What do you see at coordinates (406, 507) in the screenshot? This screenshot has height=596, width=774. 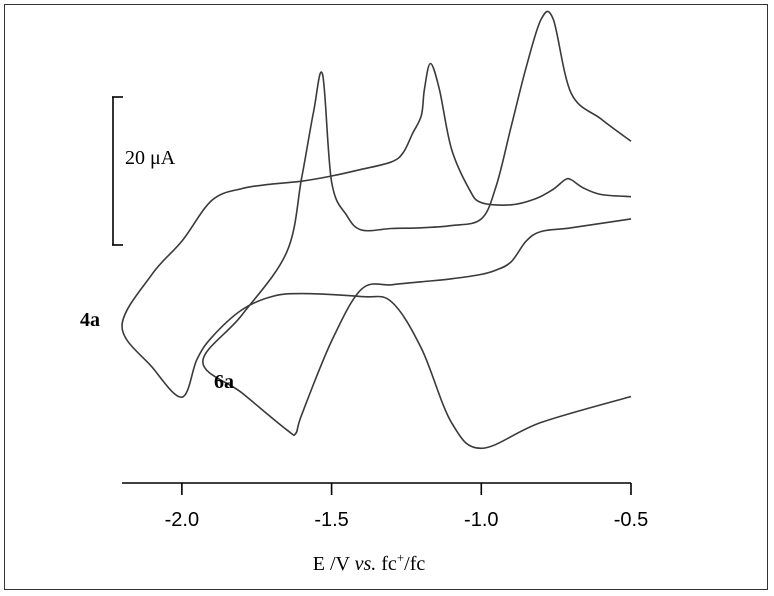 I see `x-ticks-group: -2.0 -1.5 -1.0 -0.5` at bounding box center [406, 507].